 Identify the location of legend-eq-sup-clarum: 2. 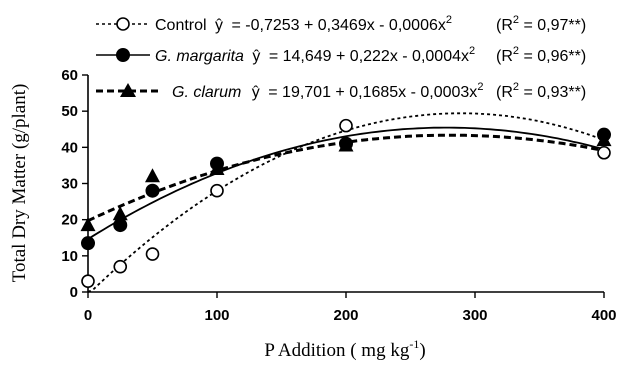
(480, 87).